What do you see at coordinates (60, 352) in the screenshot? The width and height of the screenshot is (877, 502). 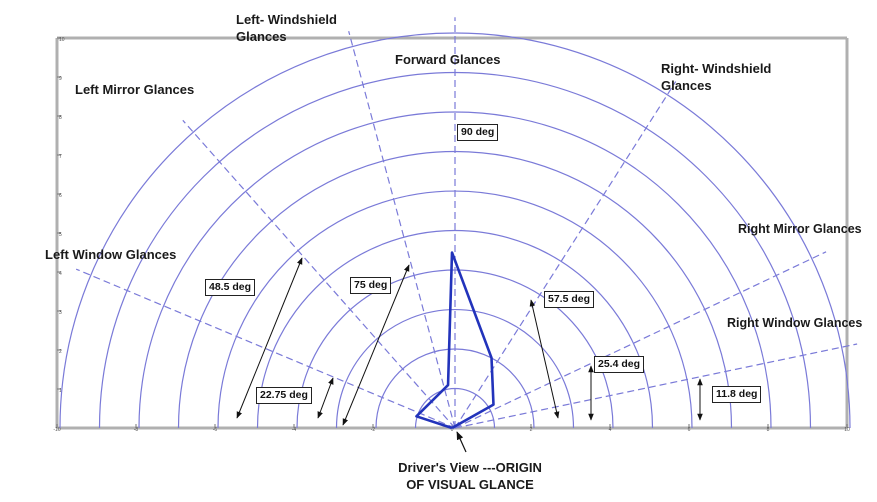 I see `y-tick-label: 2` at bounding box center [60, 352].